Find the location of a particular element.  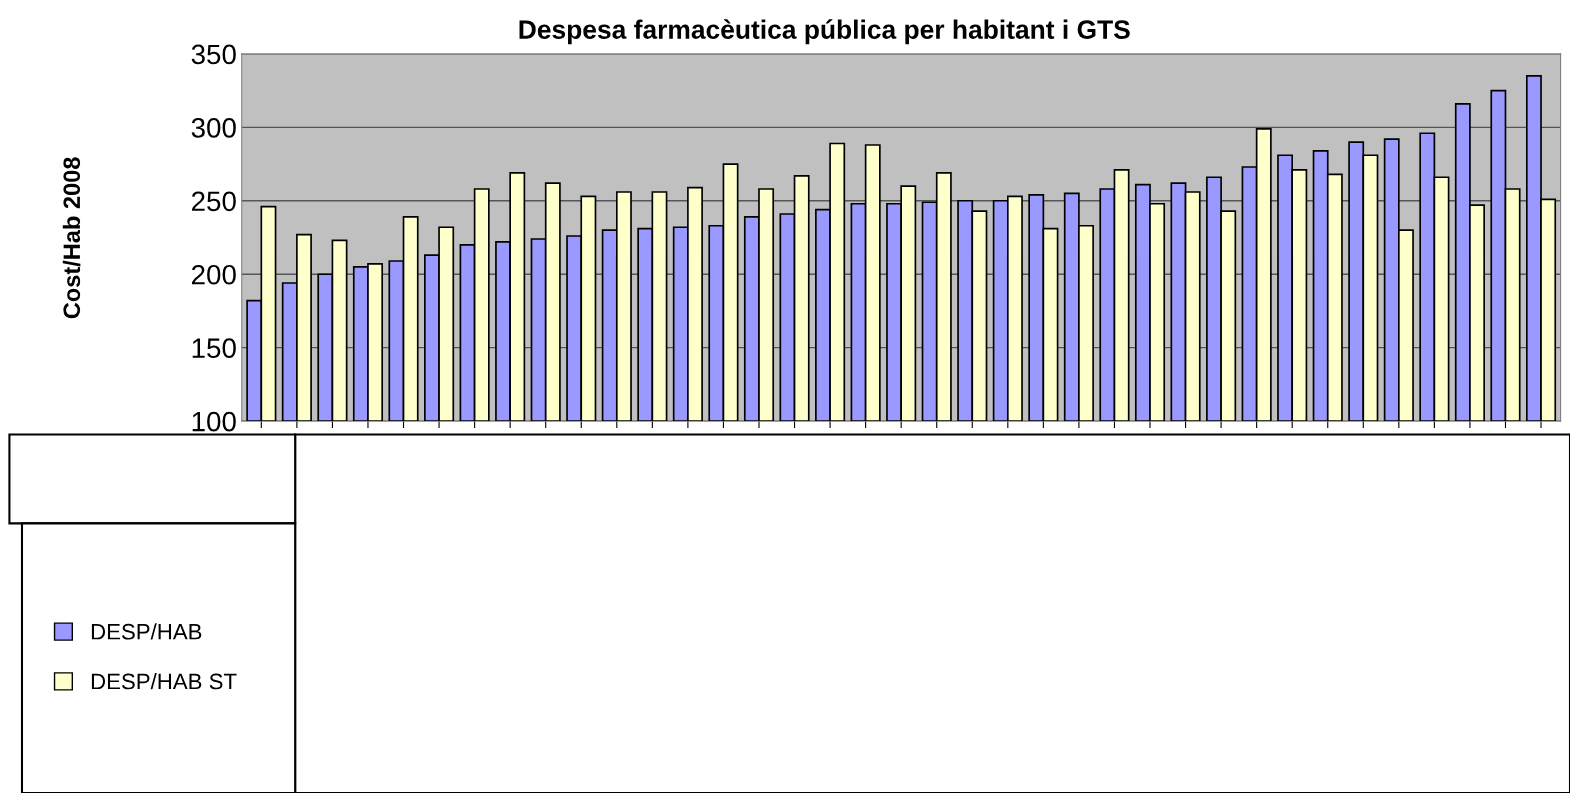

chart-title: Despesa farmacèutica pública per habitant i GTS is located at coordinates (824, 32).